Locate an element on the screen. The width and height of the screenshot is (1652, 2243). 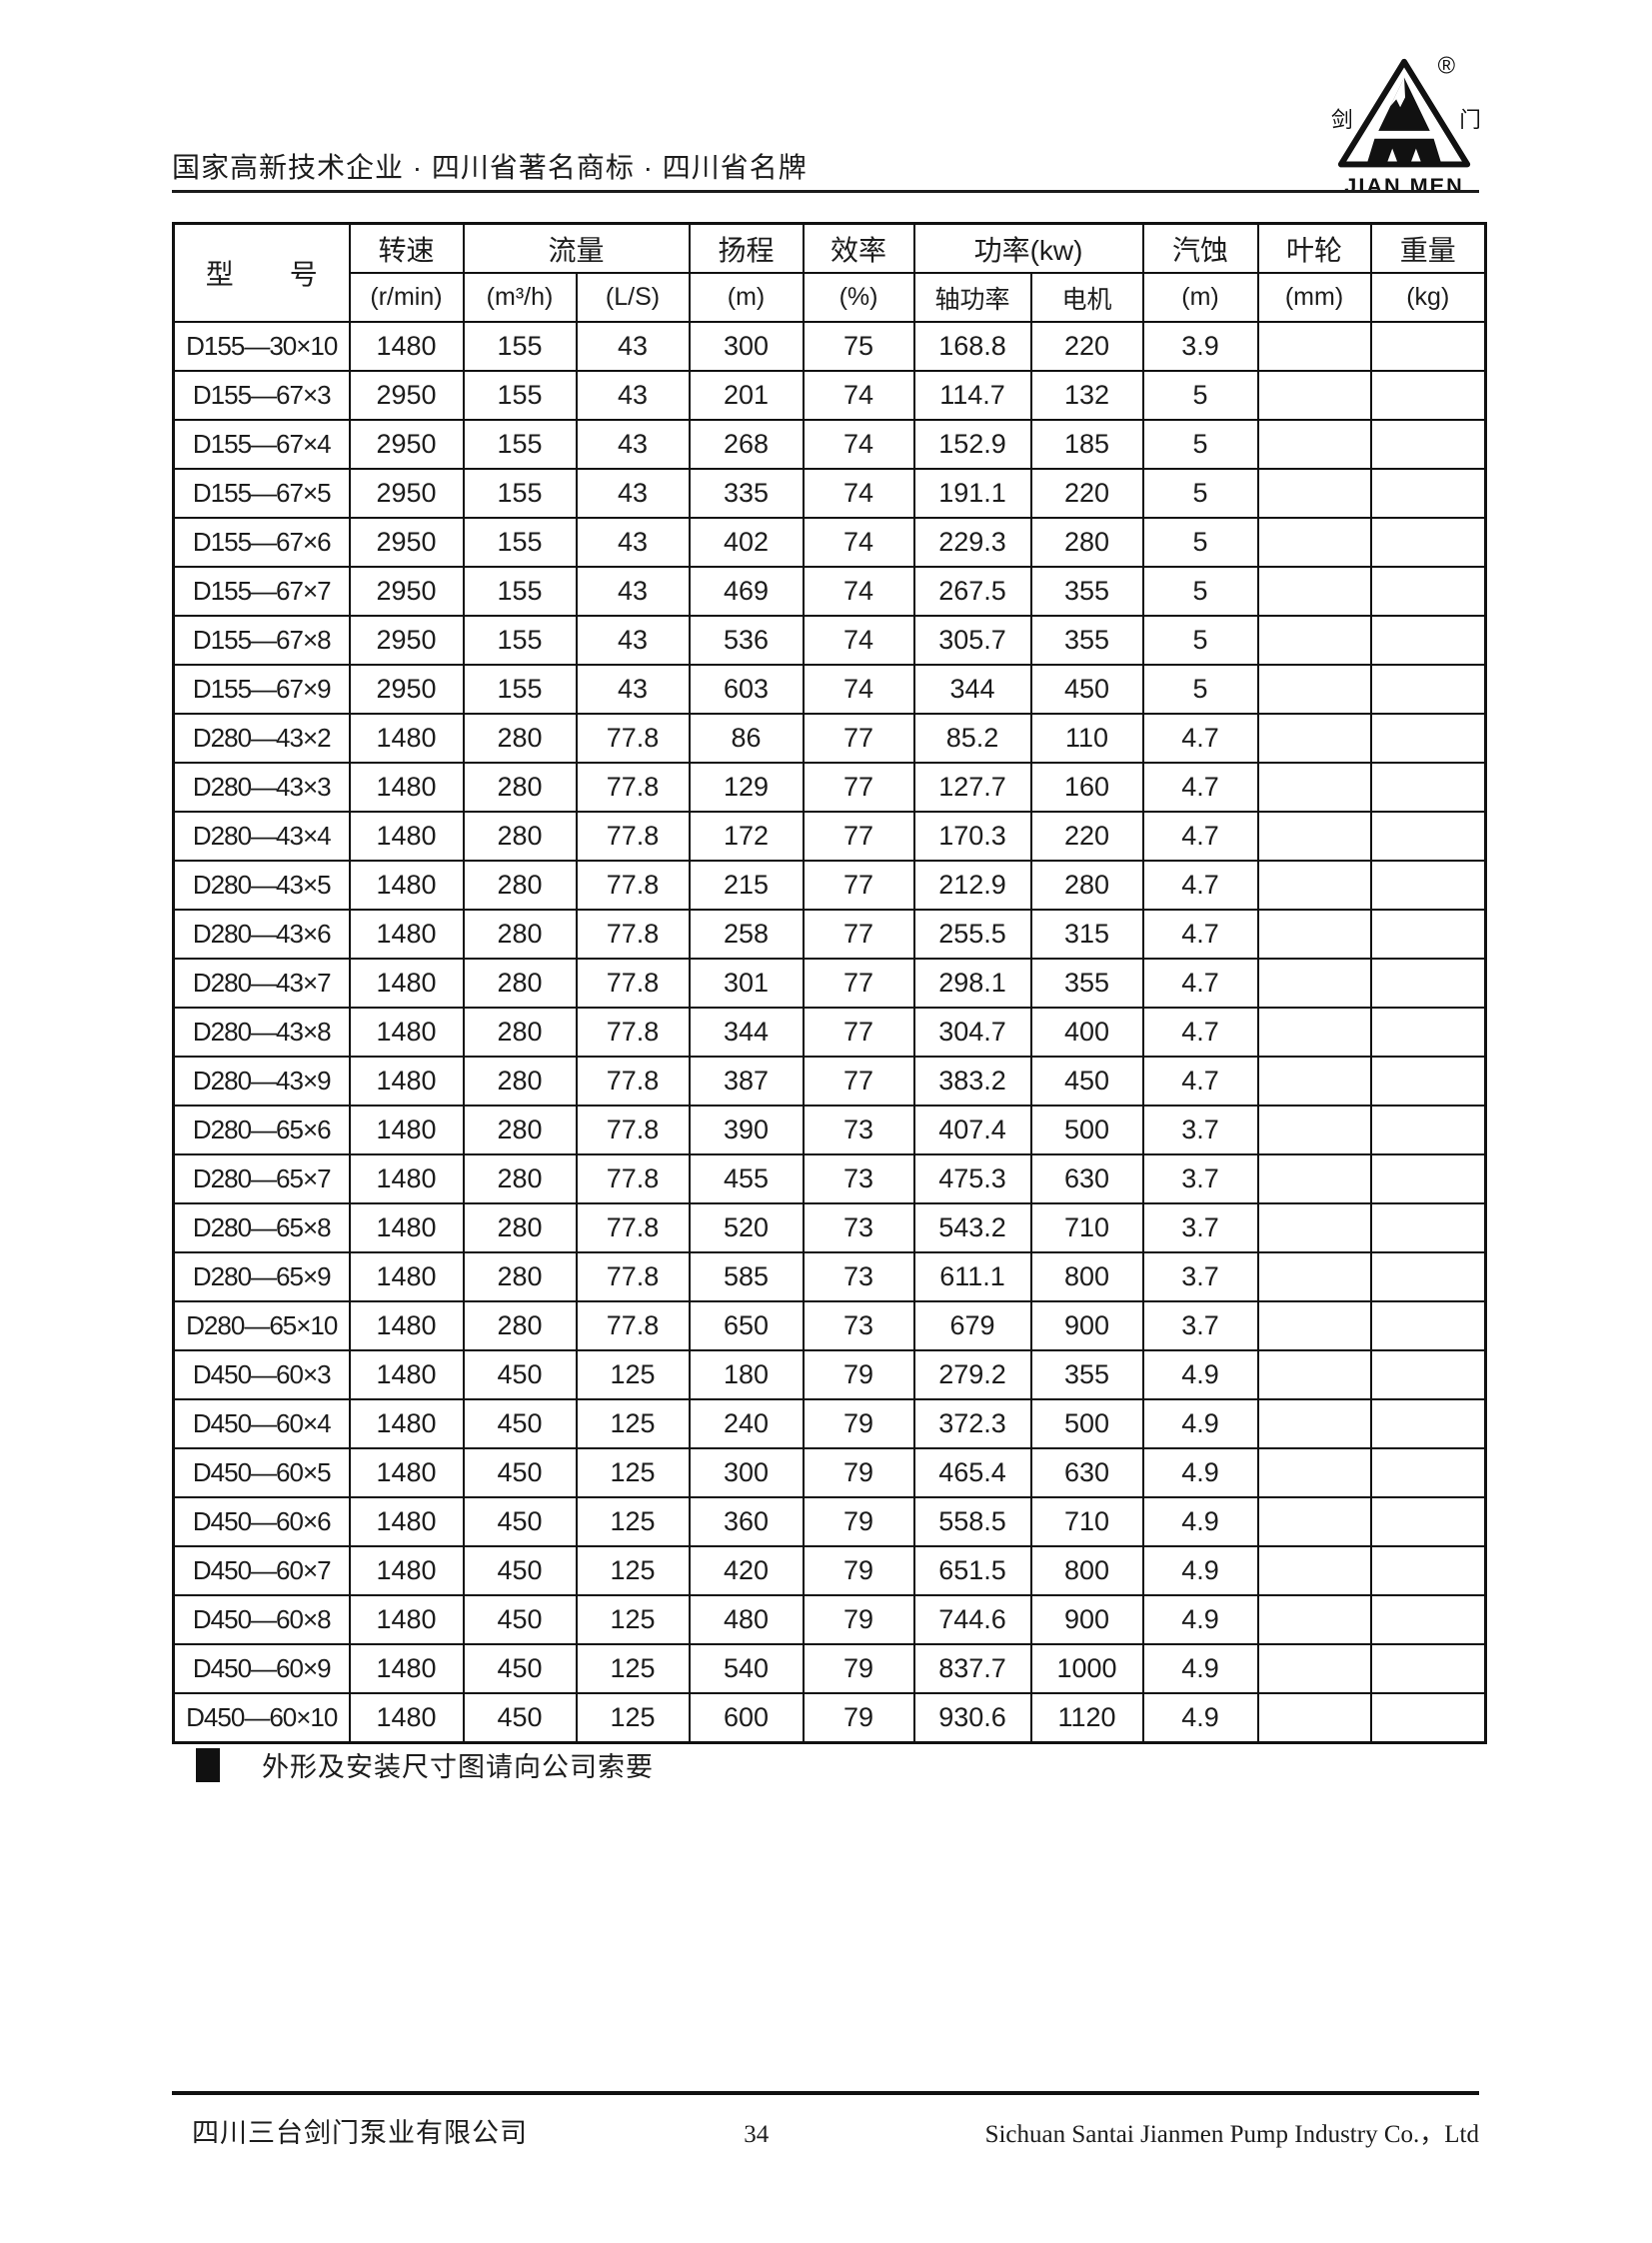
value-cell: 79 is located at coordinates (858, 1668).